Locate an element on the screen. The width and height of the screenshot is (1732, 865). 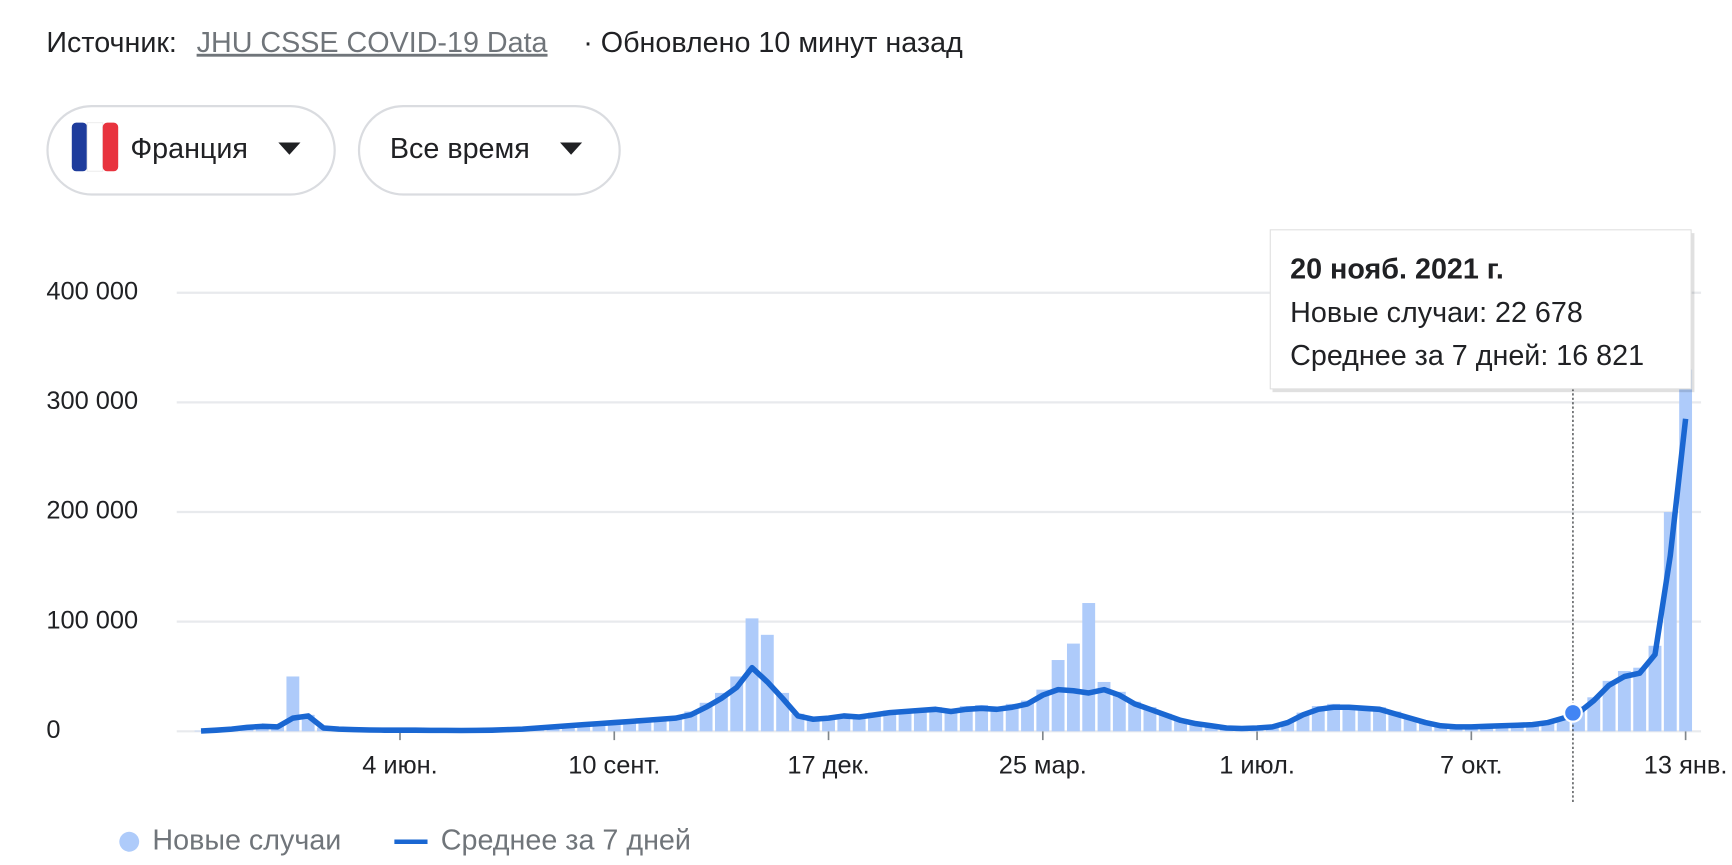
tooltip-title: 20 нояб. 2021 г. is located at coordinates (1397, 269).